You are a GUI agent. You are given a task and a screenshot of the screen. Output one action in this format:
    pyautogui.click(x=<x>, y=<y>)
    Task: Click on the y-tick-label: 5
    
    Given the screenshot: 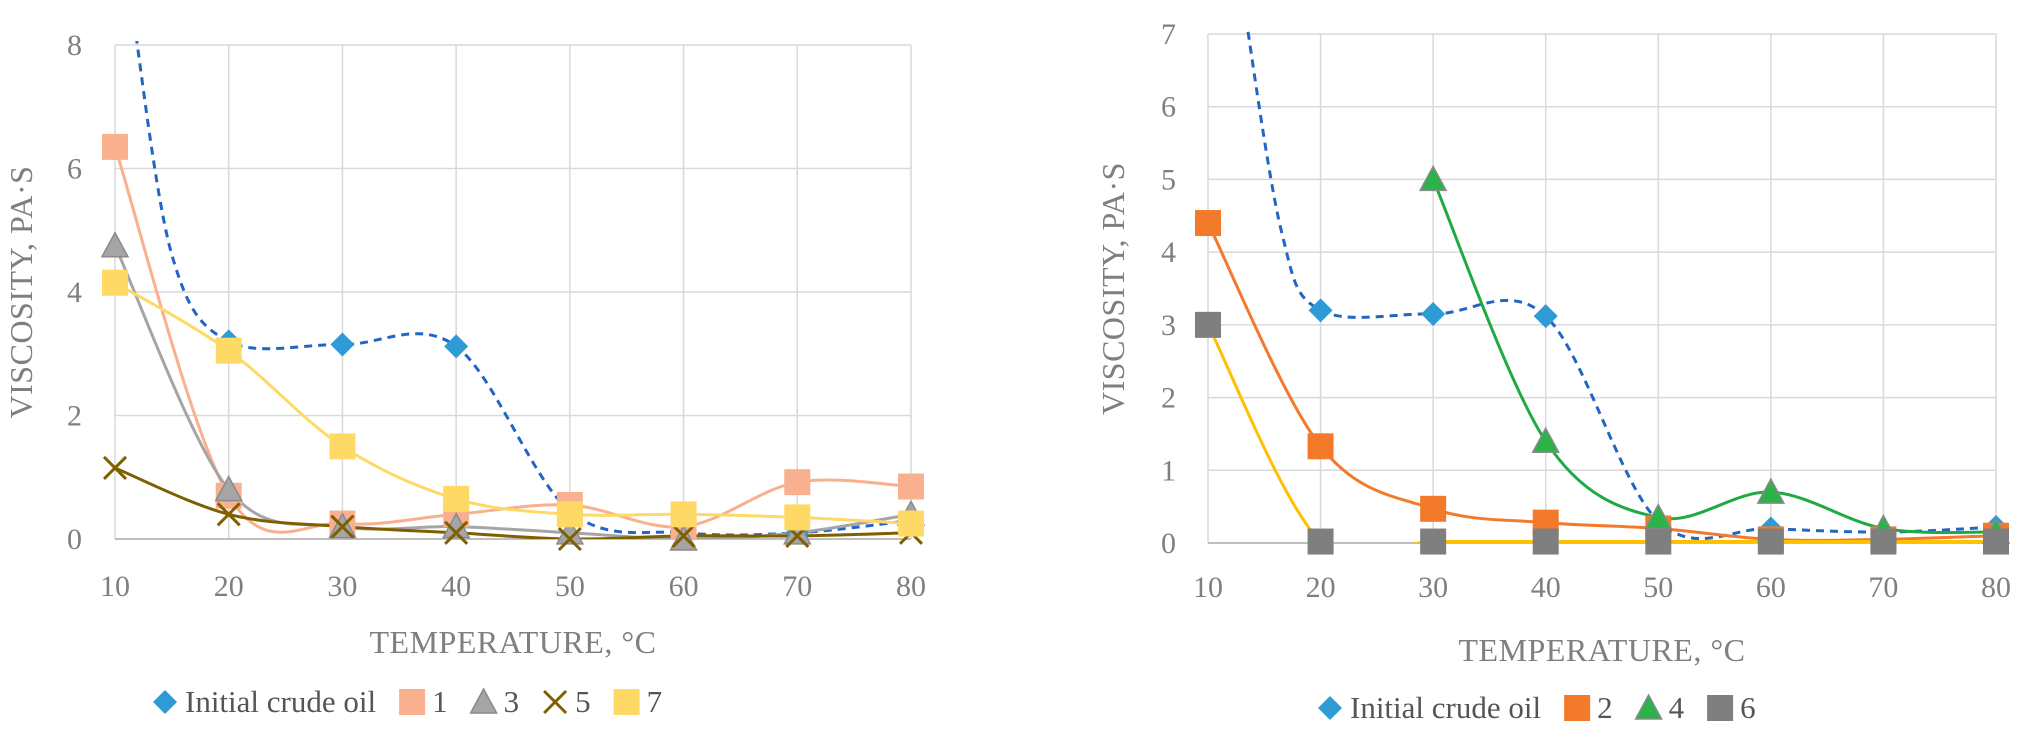 What is the action you would take?
    pyautogui.click(x=1168, y=179)
    